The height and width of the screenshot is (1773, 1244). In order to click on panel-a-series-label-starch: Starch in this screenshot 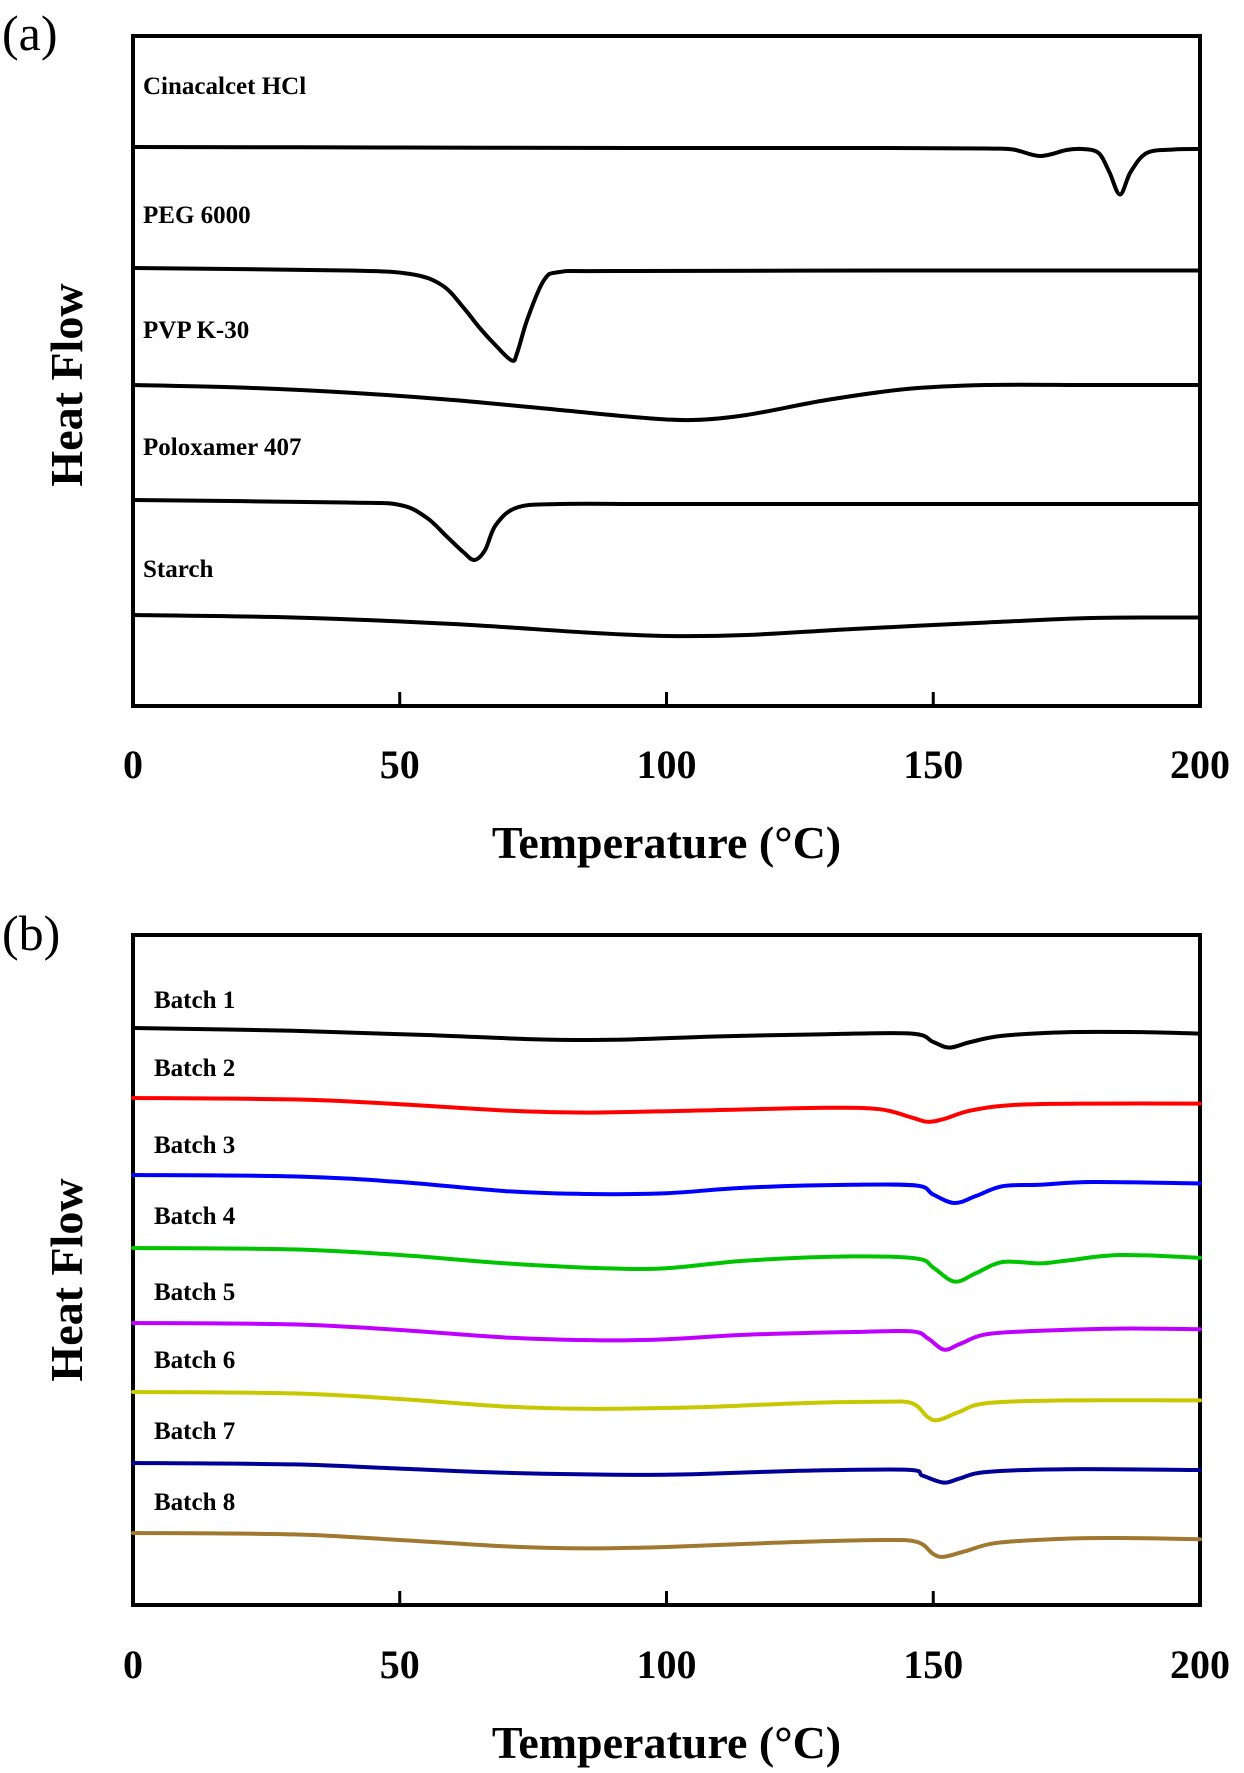, I will do `click(178, 569)`.